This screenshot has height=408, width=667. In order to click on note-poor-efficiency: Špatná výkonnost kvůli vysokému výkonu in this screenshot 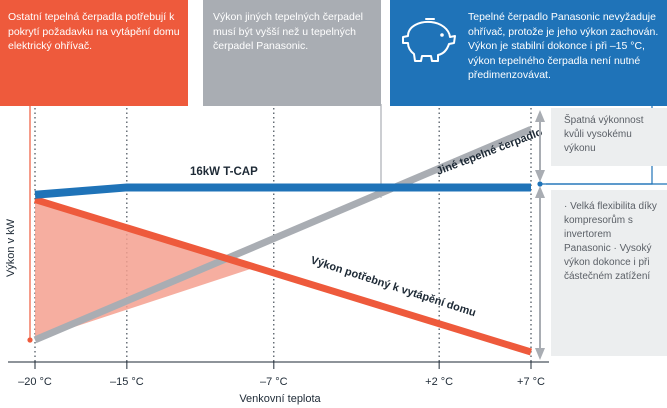, I will do `click(609, 137)`.